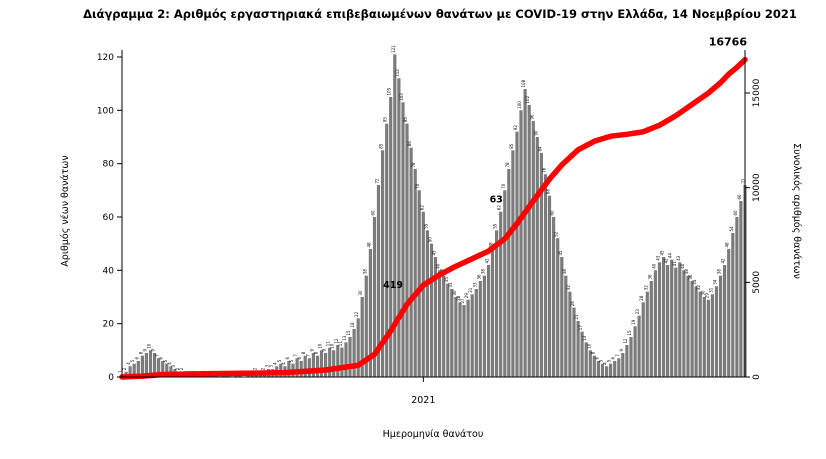  I want to click on bar-value-label: 5, so click(165, 360).